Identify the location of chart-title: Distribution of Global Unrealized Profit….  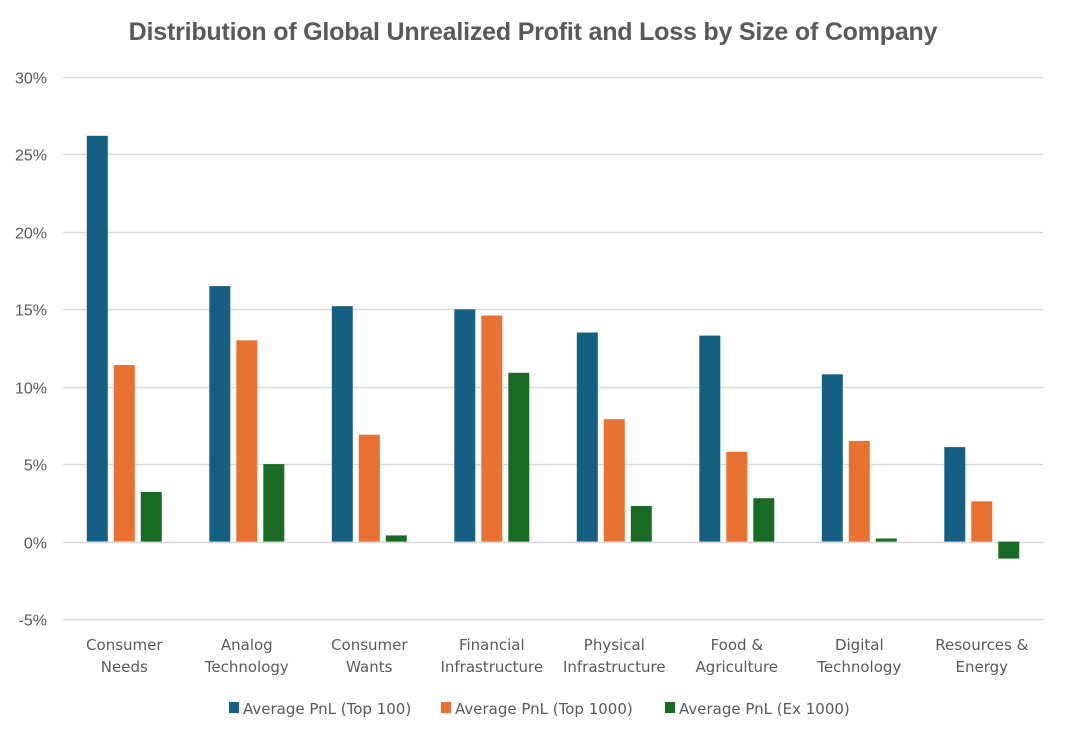
(533, 32).